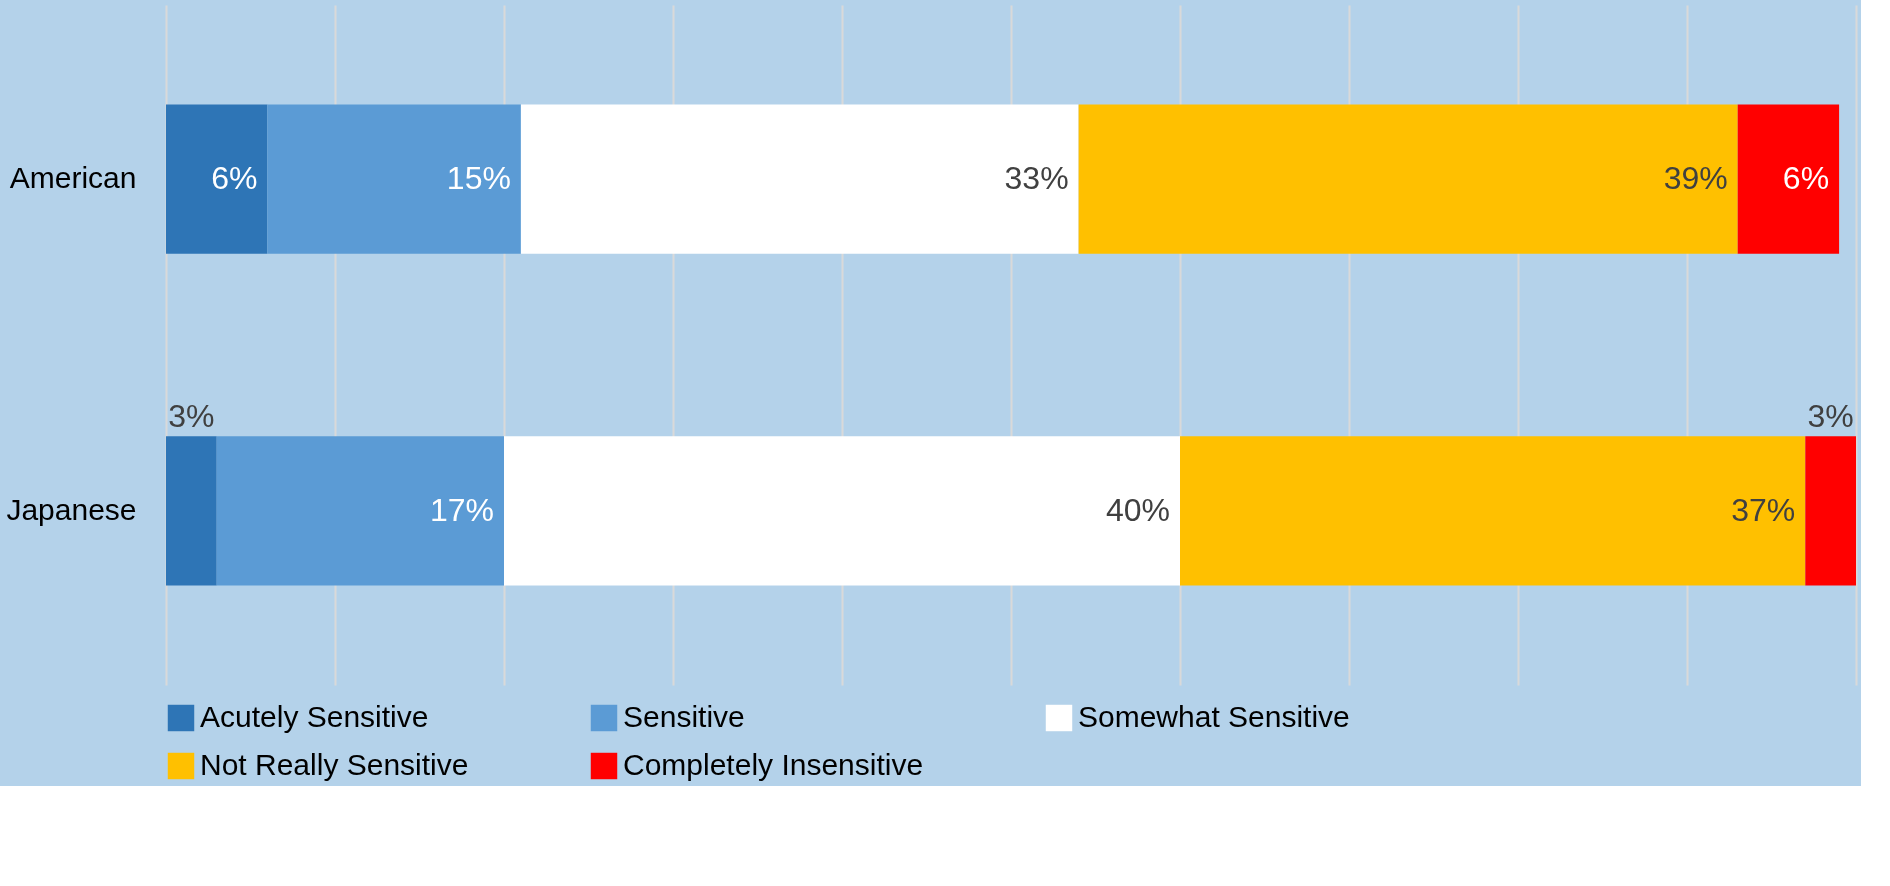 The height and width of the screenshot is (886, 1890). What do you see at coordinates (314, 716) in the screenshot?
I see `legend-label: Acutely Sensitive` at bounding box center [314, 716].